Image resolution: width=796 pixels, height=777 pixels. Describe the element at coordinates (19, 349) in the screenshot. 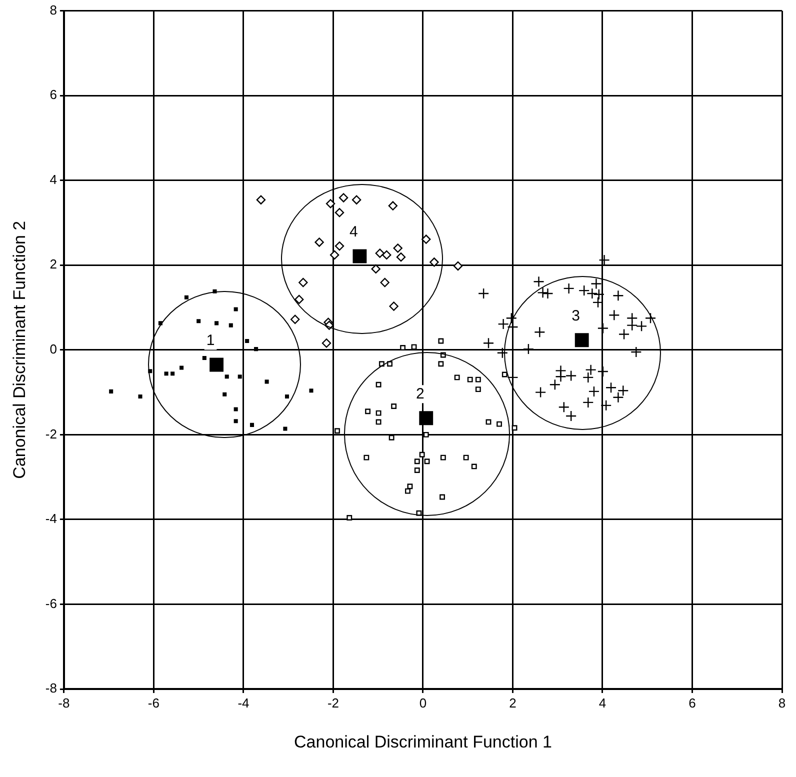

I see `y-axis-title: Canonical Discriminant Function 2` at that location.